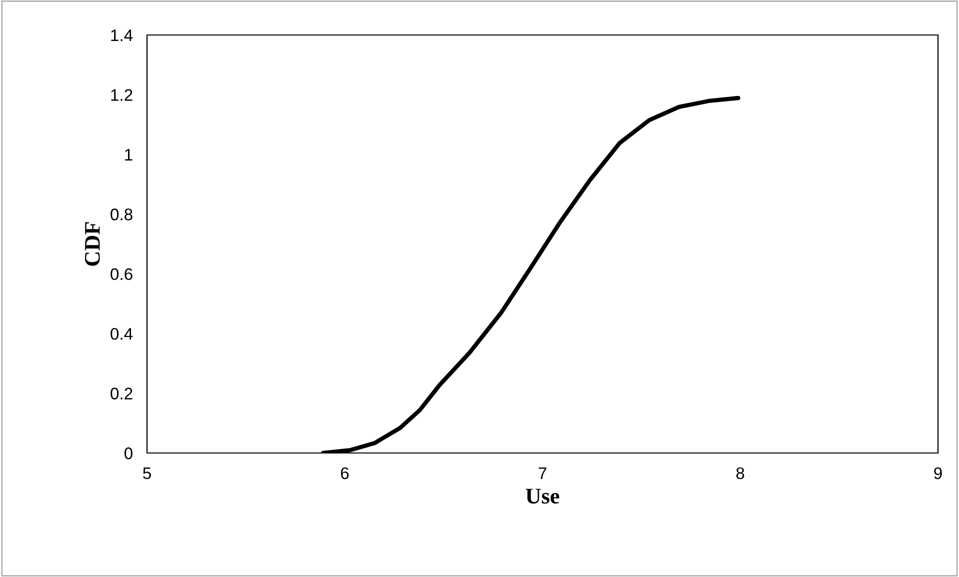 The height and width of the screenshot is (577, 959). Describe the element at coordinates (128, 154) in the screenshot. I see `y-tick-label: 1` at that location.